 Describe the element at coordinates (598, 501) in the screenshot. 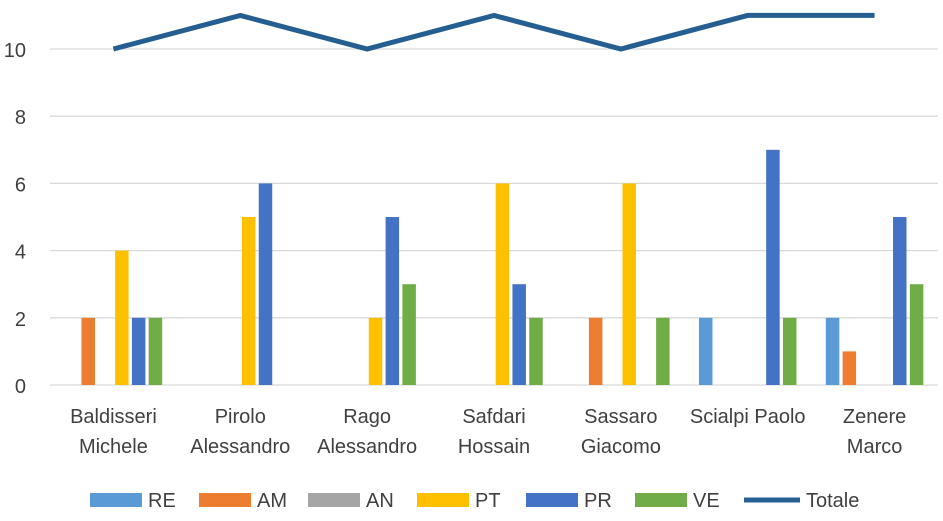

I see `legend-label-pr: PR` at that location.